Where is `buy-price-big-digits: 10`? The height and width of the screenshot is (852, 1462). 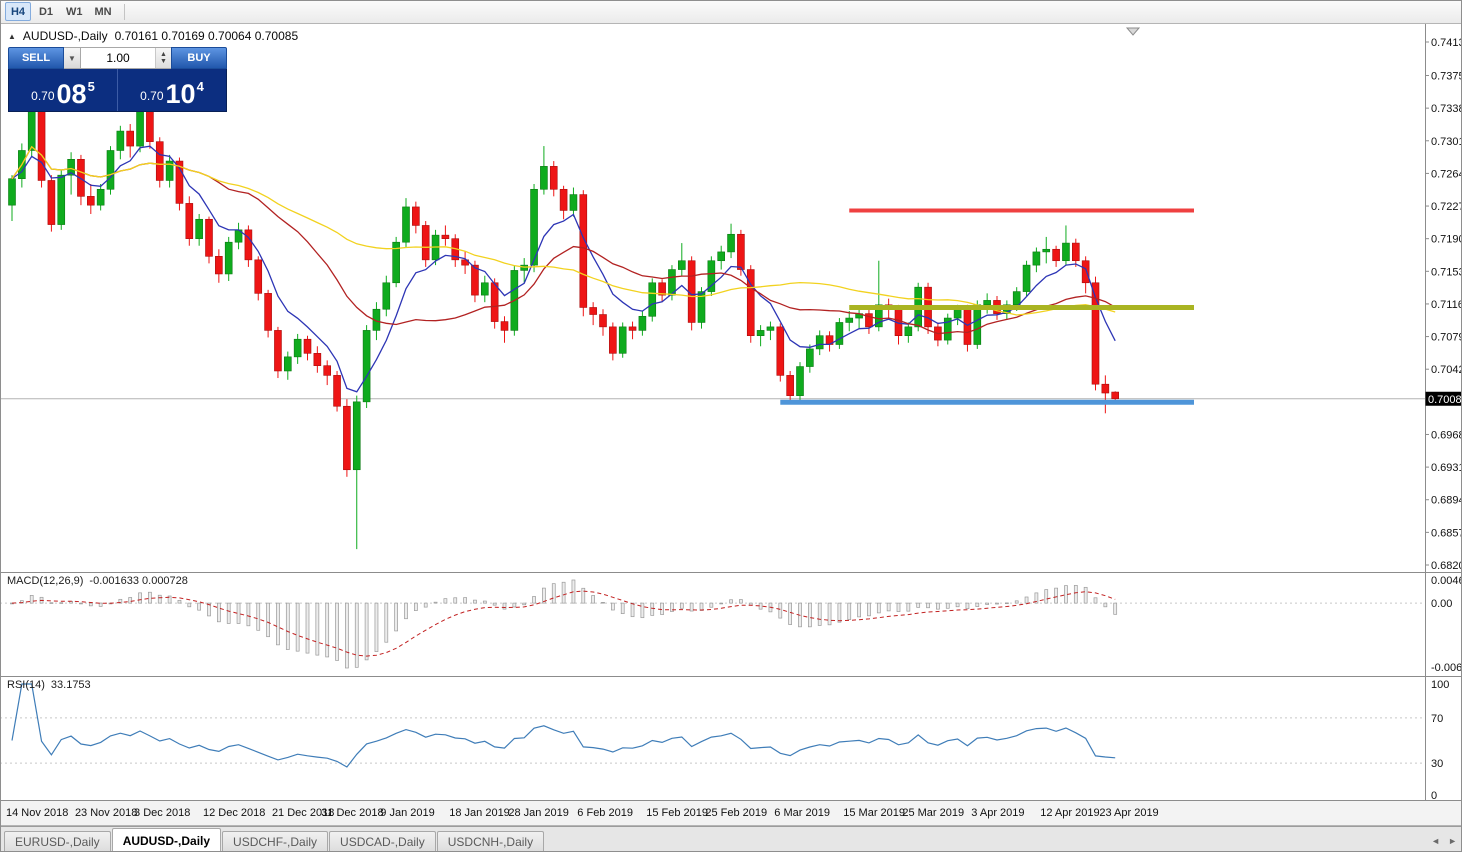 buy-price-big-digits: 10 is located at coordinates (180, 94).